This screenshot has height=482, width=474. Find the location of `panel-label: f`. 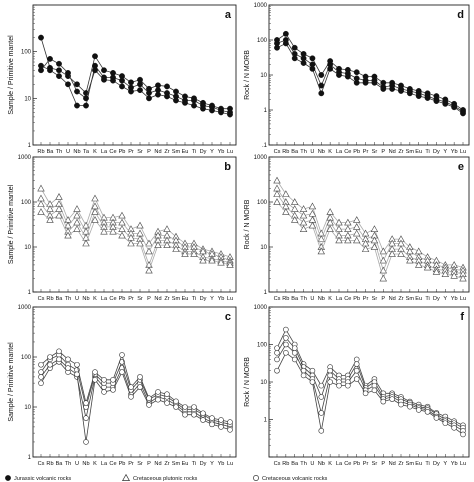

panel-label: f is located at coordinates (462, 317).